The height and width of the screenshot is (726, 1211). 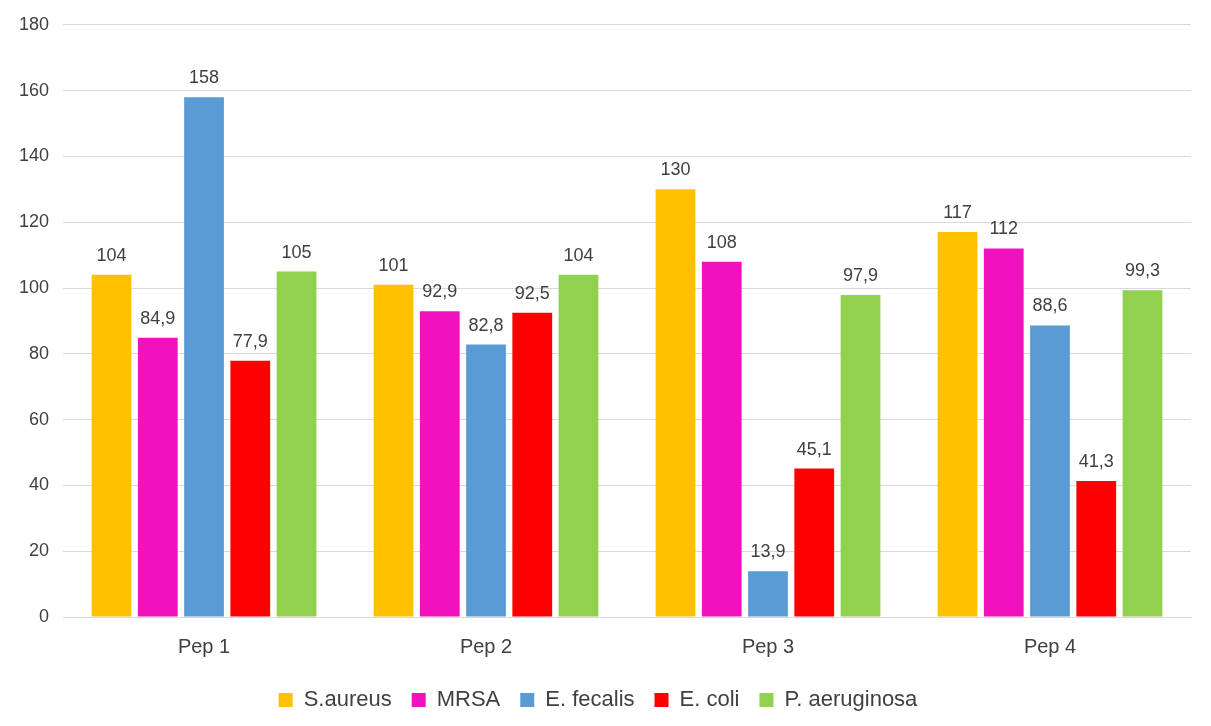 I want to click on data-label: 105, so click(x=296, y=251).